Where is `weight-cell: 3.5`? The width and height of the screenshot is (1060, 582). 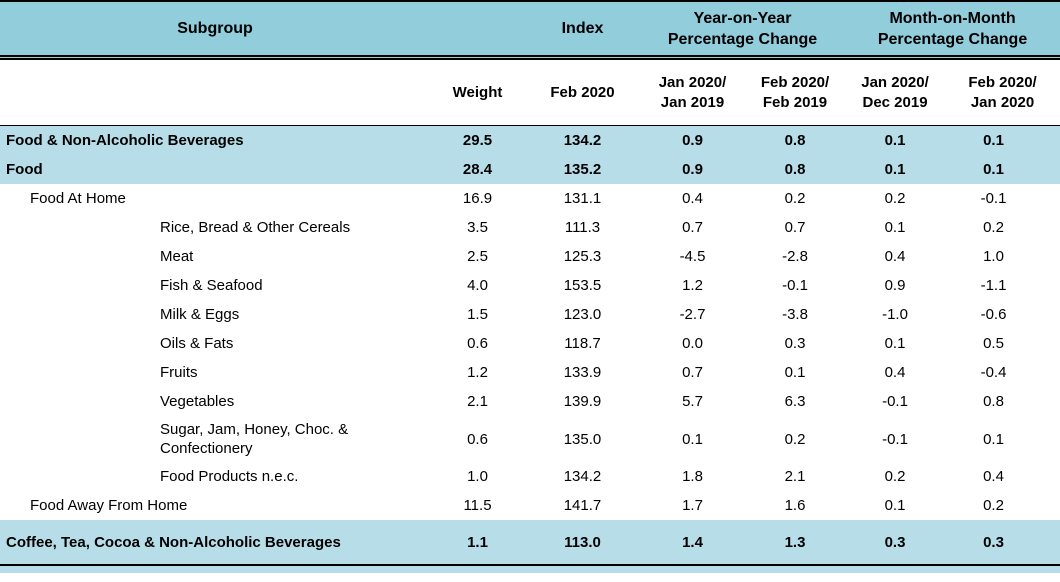
weight-cell: 3.5 is located at coordinates (477, 227).